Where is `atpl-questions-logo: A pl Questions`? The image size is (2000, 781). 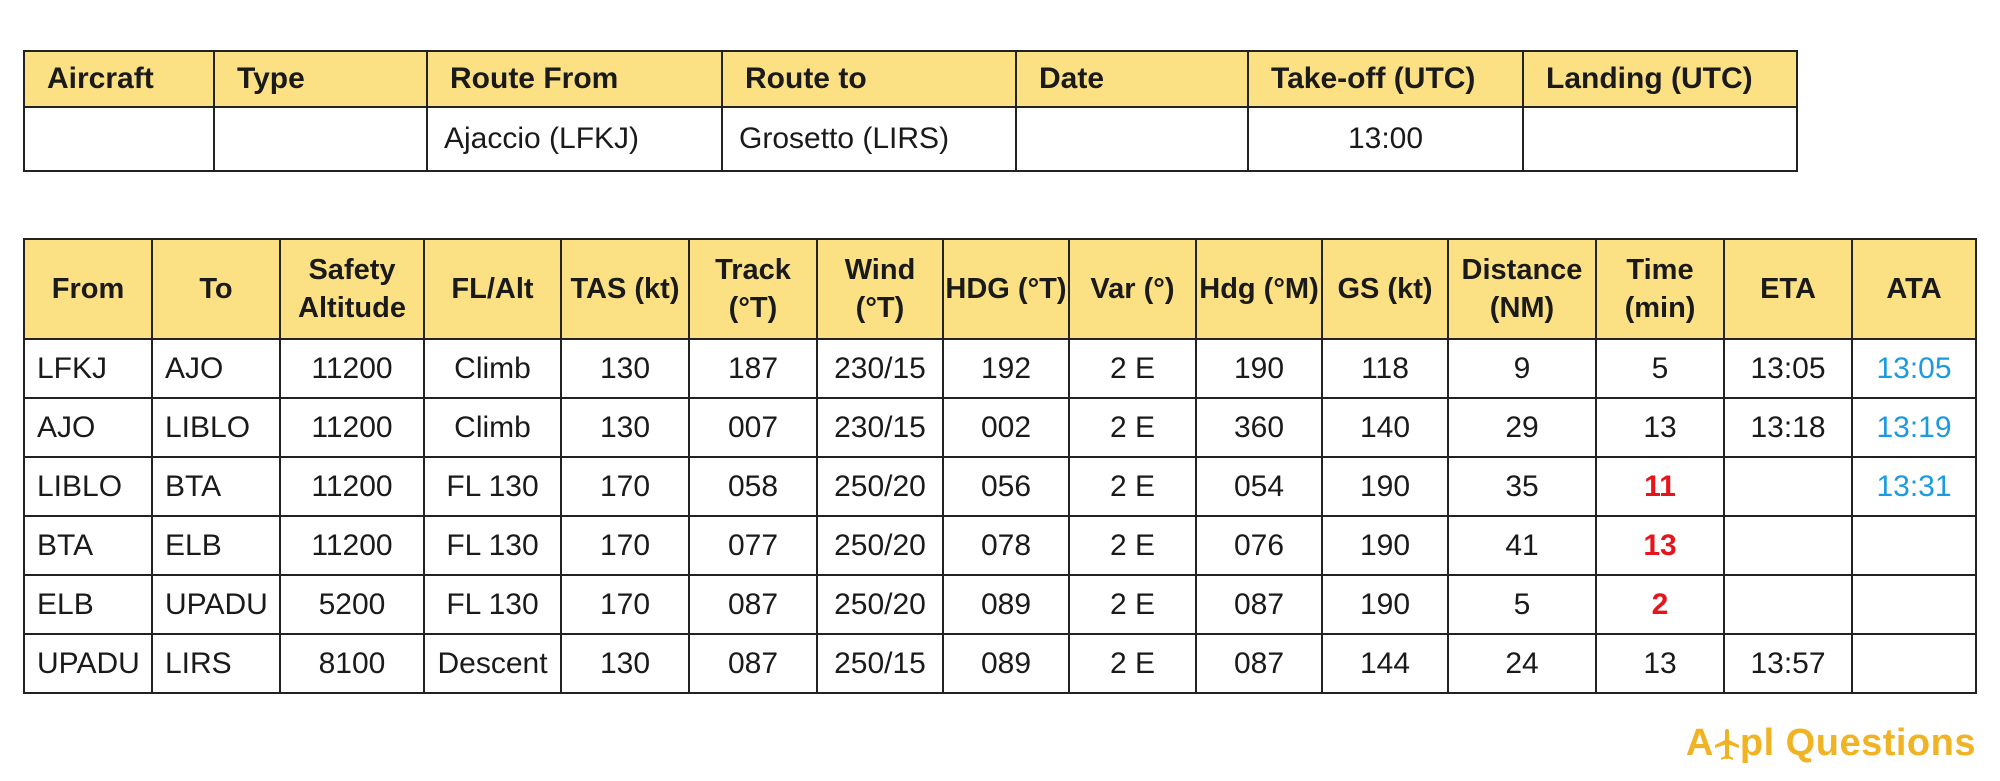 atpl-questions-logo: A pl Questions is located at coordinates (1831, 743).